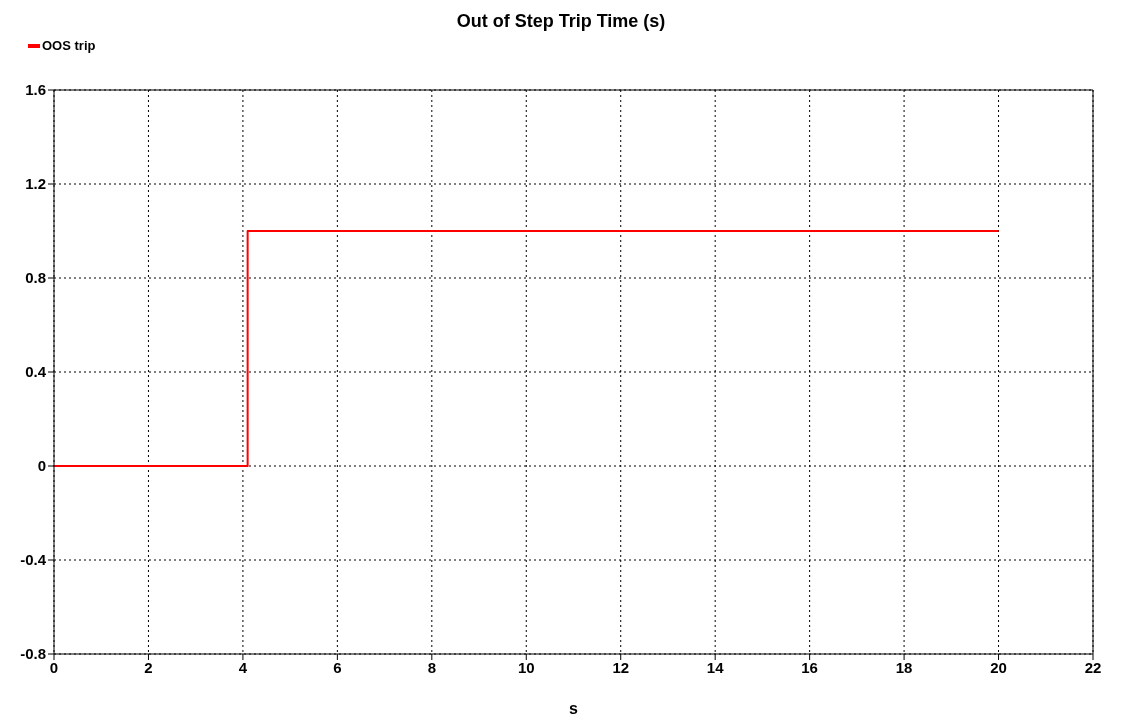 This screenshot has width=1122, height=726. I want to click on x-tick-label: 10, so click(526, 667).